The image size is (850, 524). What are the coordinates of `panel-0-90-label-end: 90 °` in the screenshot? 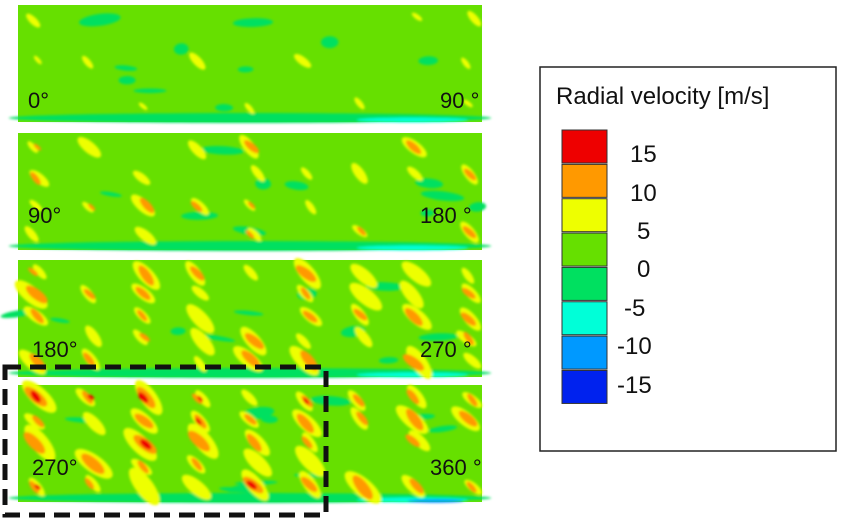 It's located at (459, 100).